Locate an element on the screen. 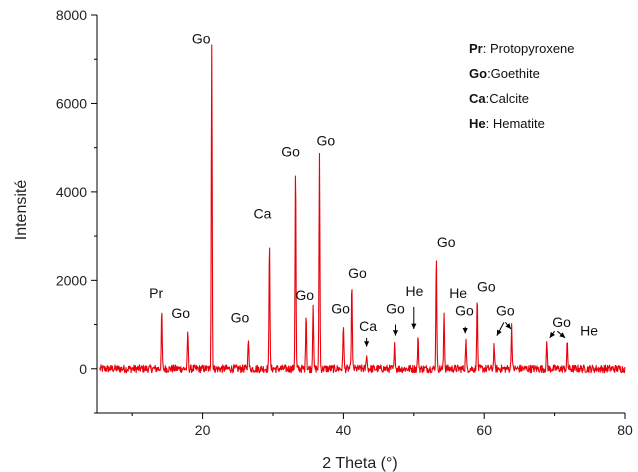 Image resolution: width=638 pixels, height=472 pixels. y-tick-label: 0 is located at coordinates (83, 369).